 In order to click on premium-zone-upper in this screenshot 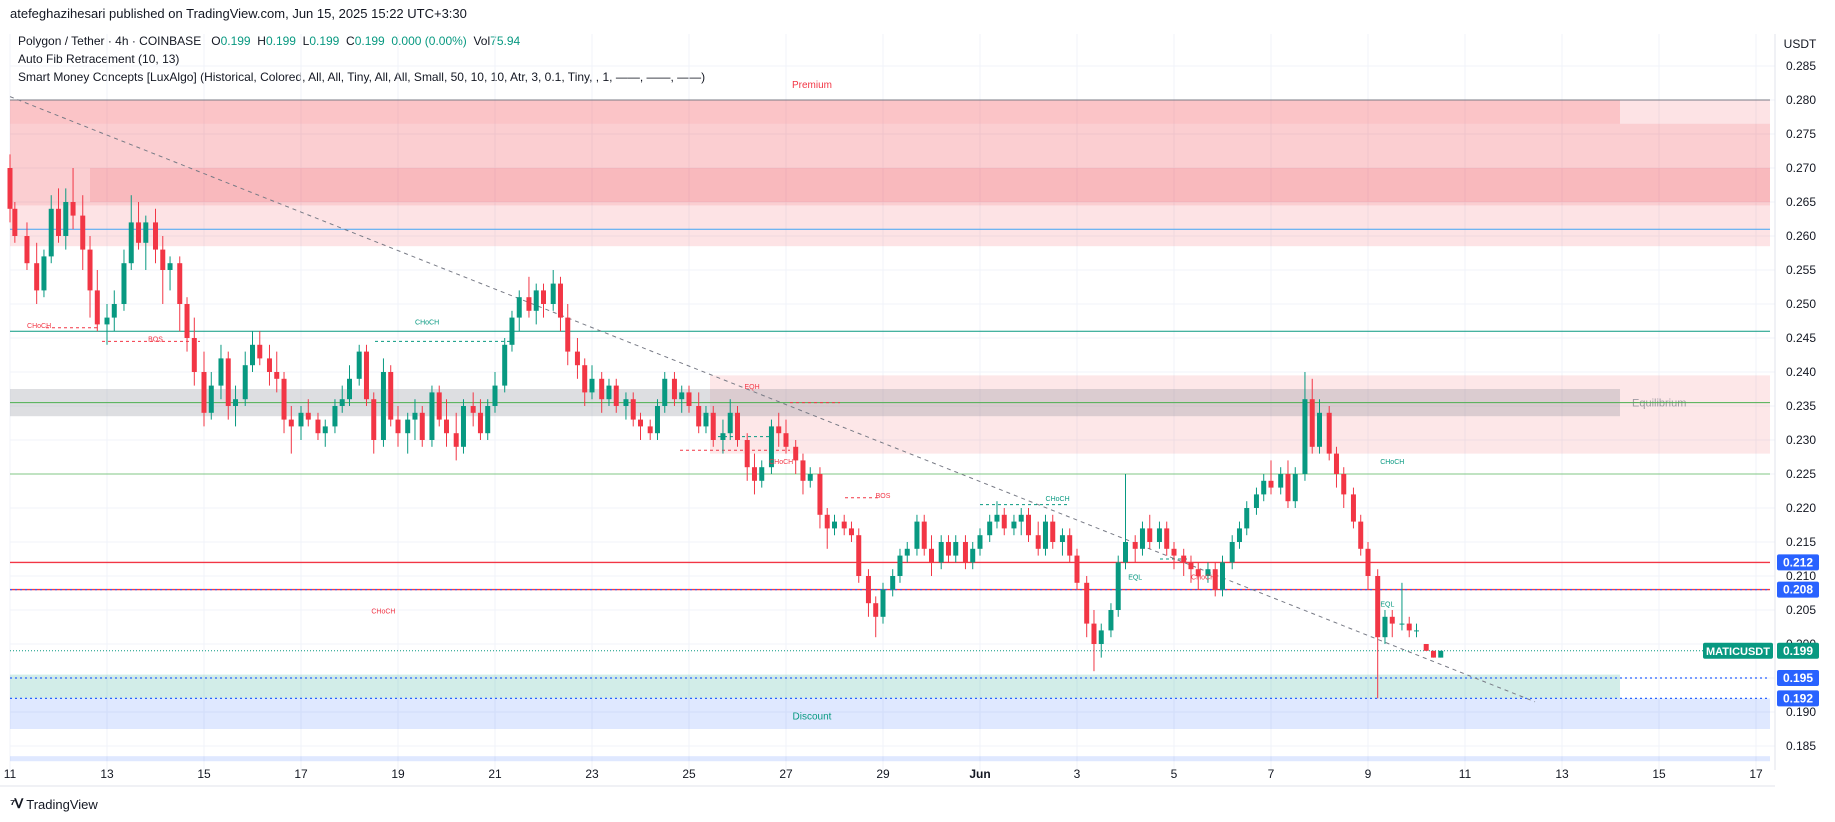, I will do `click(815, 112)`.